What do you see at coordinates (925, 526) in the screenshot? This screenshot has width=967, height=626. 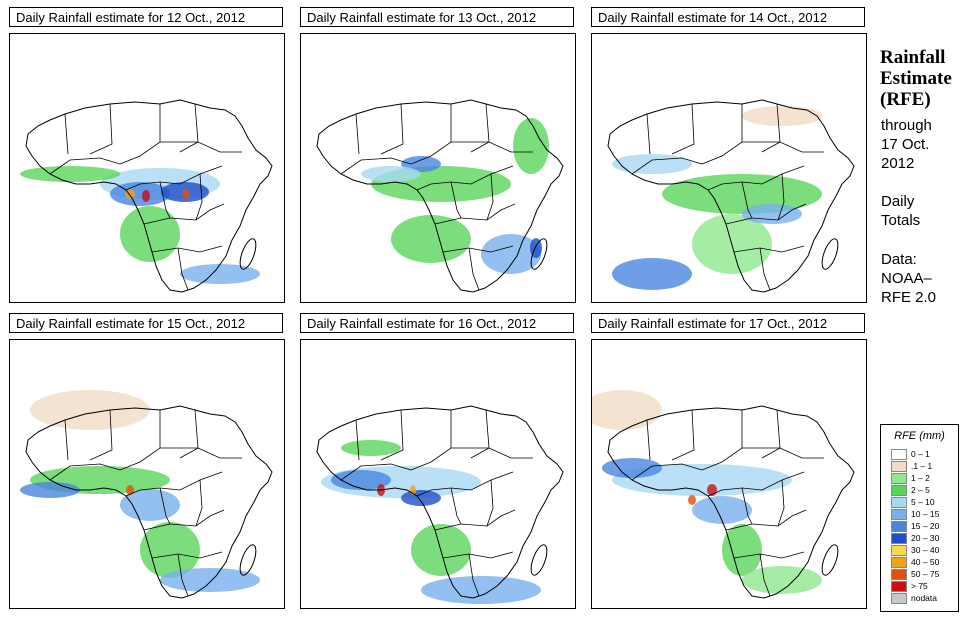 I see `legend-label: 15 – 20` at bounding box center [925, 526].